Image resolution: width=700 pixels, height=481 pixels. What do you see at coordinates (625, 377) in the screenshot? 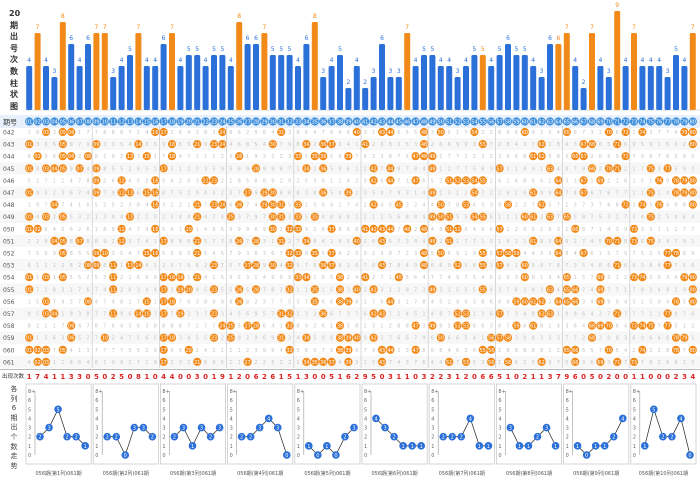
I see `sum-72: 0` at bounding box center [625, 377].